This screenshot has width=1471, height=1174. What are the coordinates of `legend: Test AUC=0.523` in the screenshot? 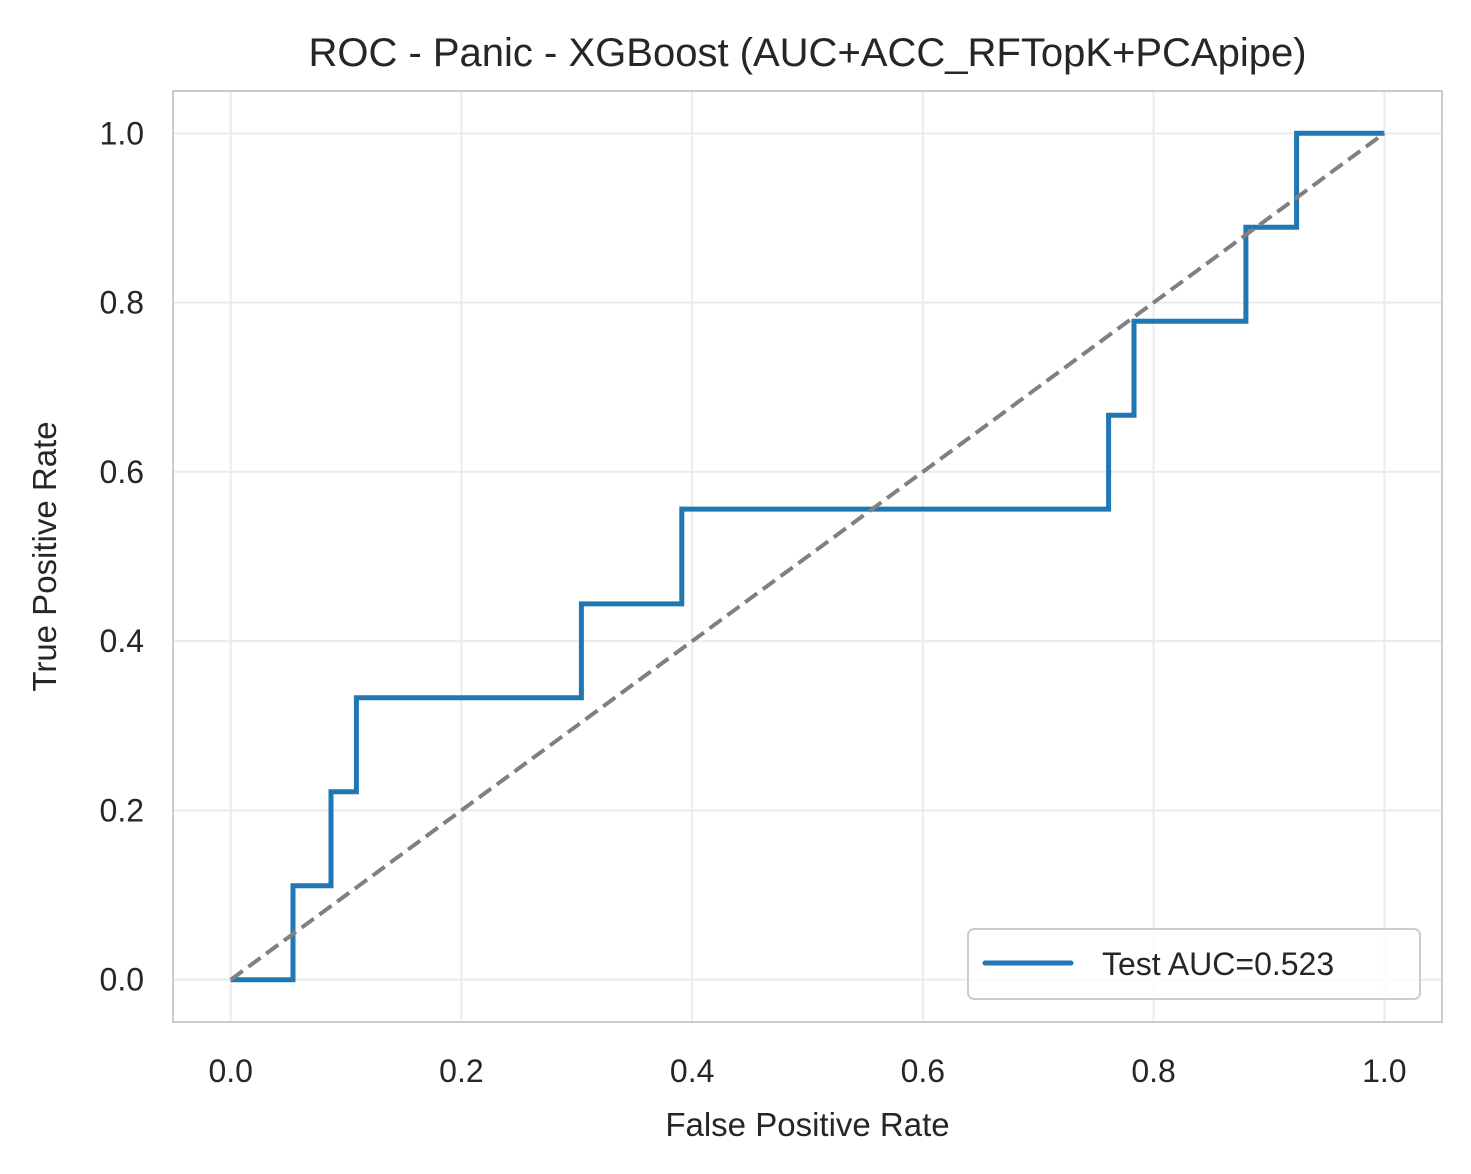 It's located at (1194, 964).